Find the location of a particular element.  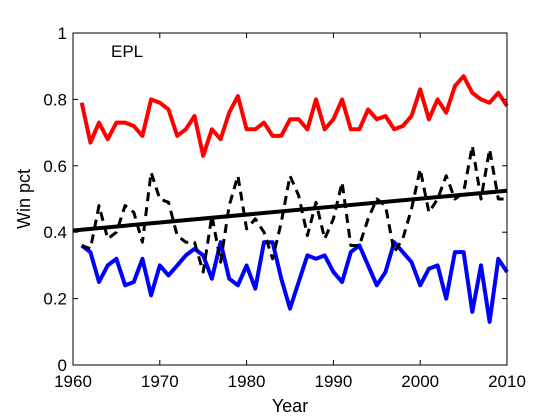

chart-annotation: EPL is located at coordinates (127, 51).